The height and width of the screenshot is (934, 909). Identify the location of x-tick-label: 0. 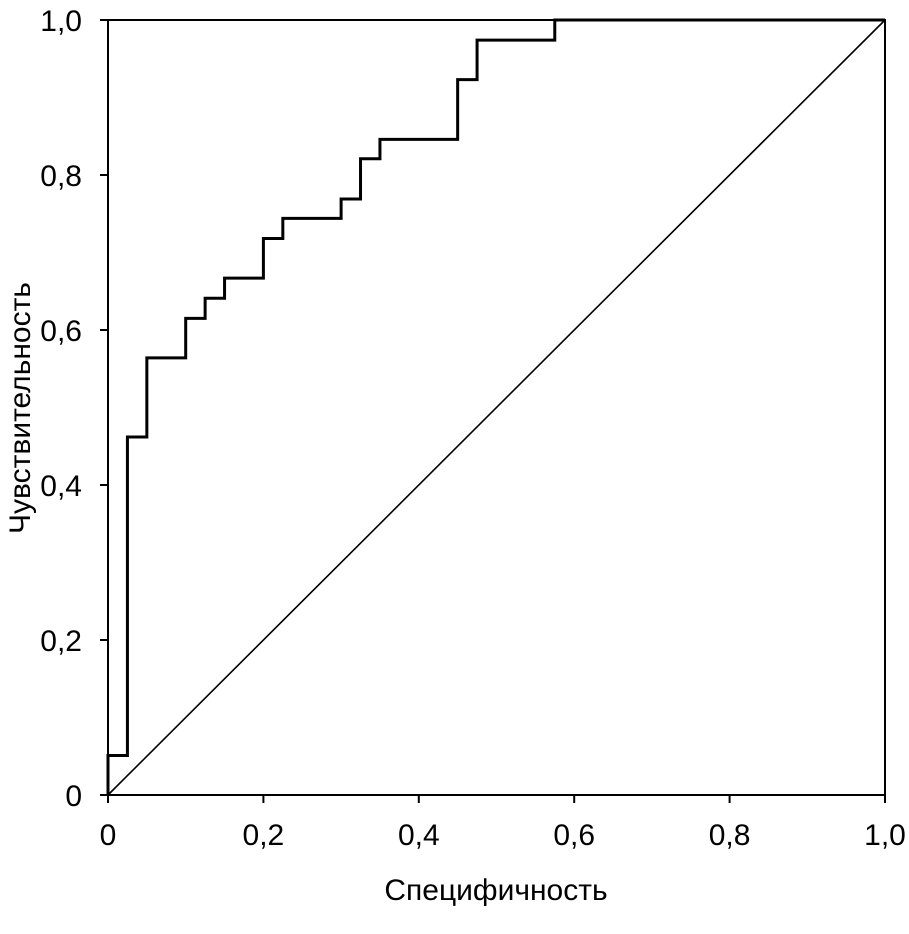
(108, 835).